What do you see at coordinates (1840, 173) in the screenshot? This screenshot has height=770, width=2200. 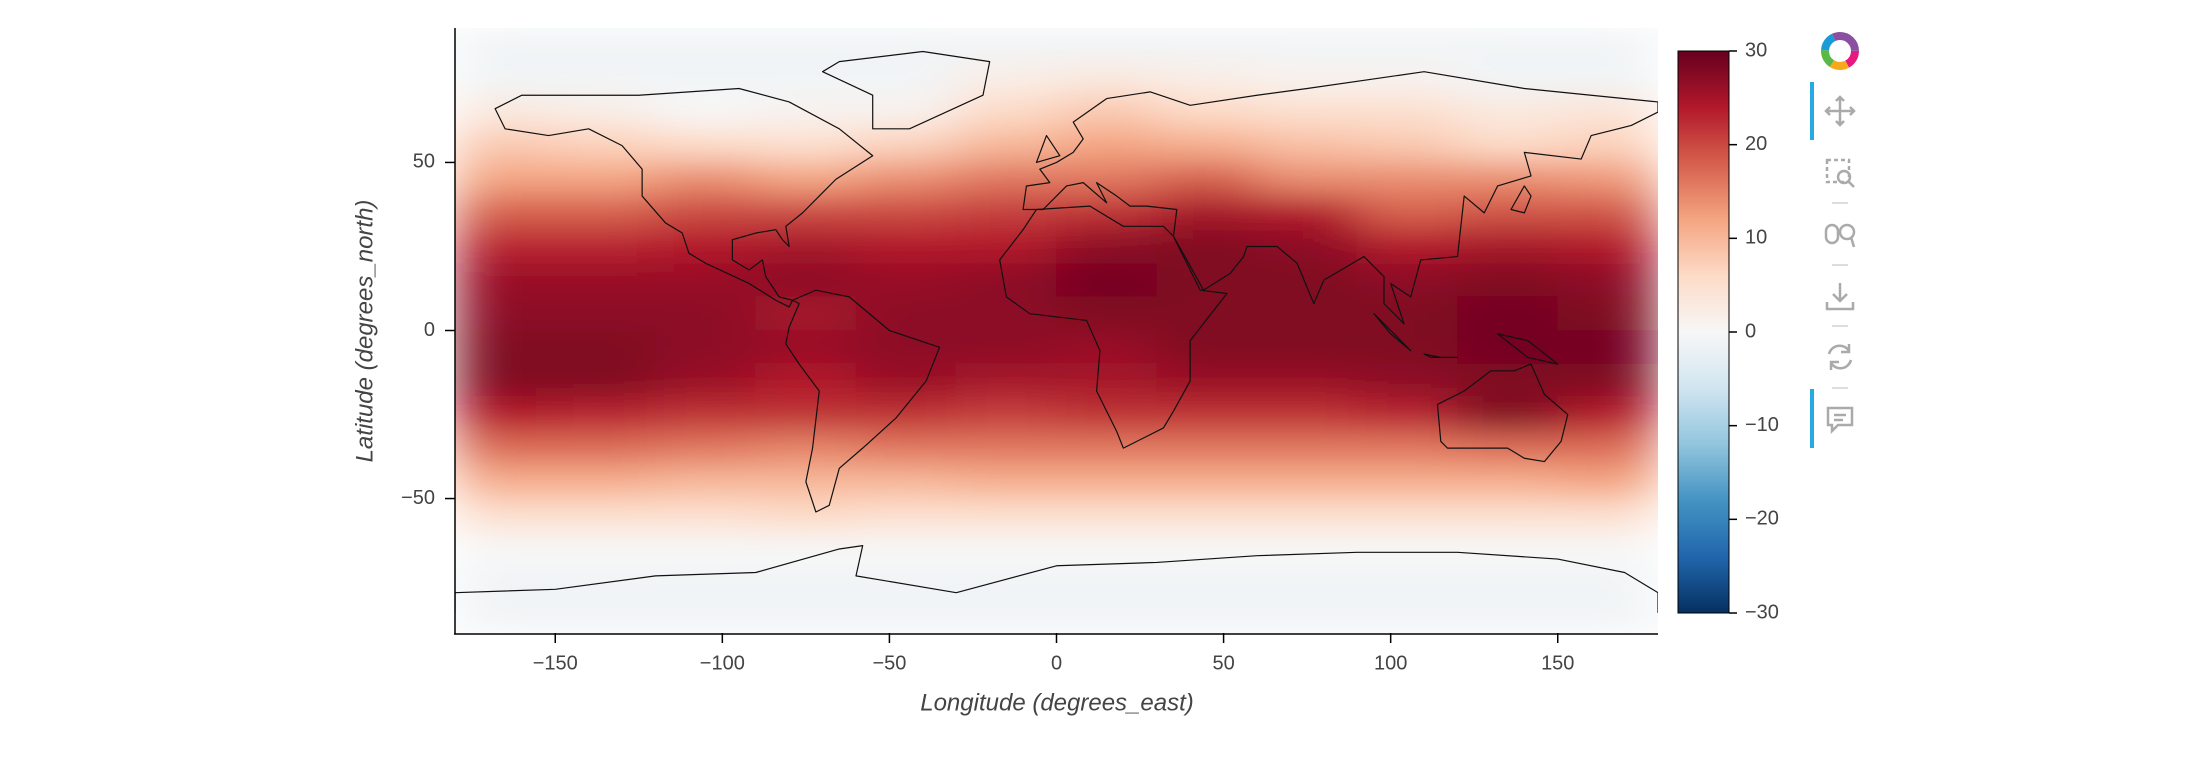 I see `box-zoom-tool` at bounding box center [1840, 173].